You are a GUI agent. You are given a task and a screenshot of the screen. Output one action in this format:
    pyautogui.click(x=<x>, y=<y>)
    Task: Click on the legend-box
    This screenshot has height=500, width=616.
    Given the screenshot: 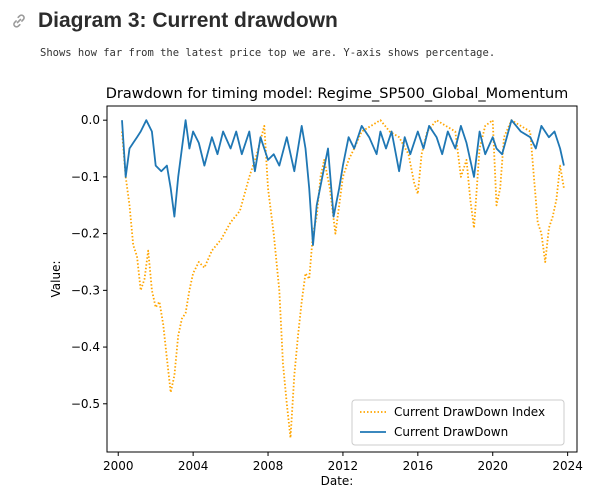 What is the action you would take?
    pyautogui.click(x=458, y=422)
    